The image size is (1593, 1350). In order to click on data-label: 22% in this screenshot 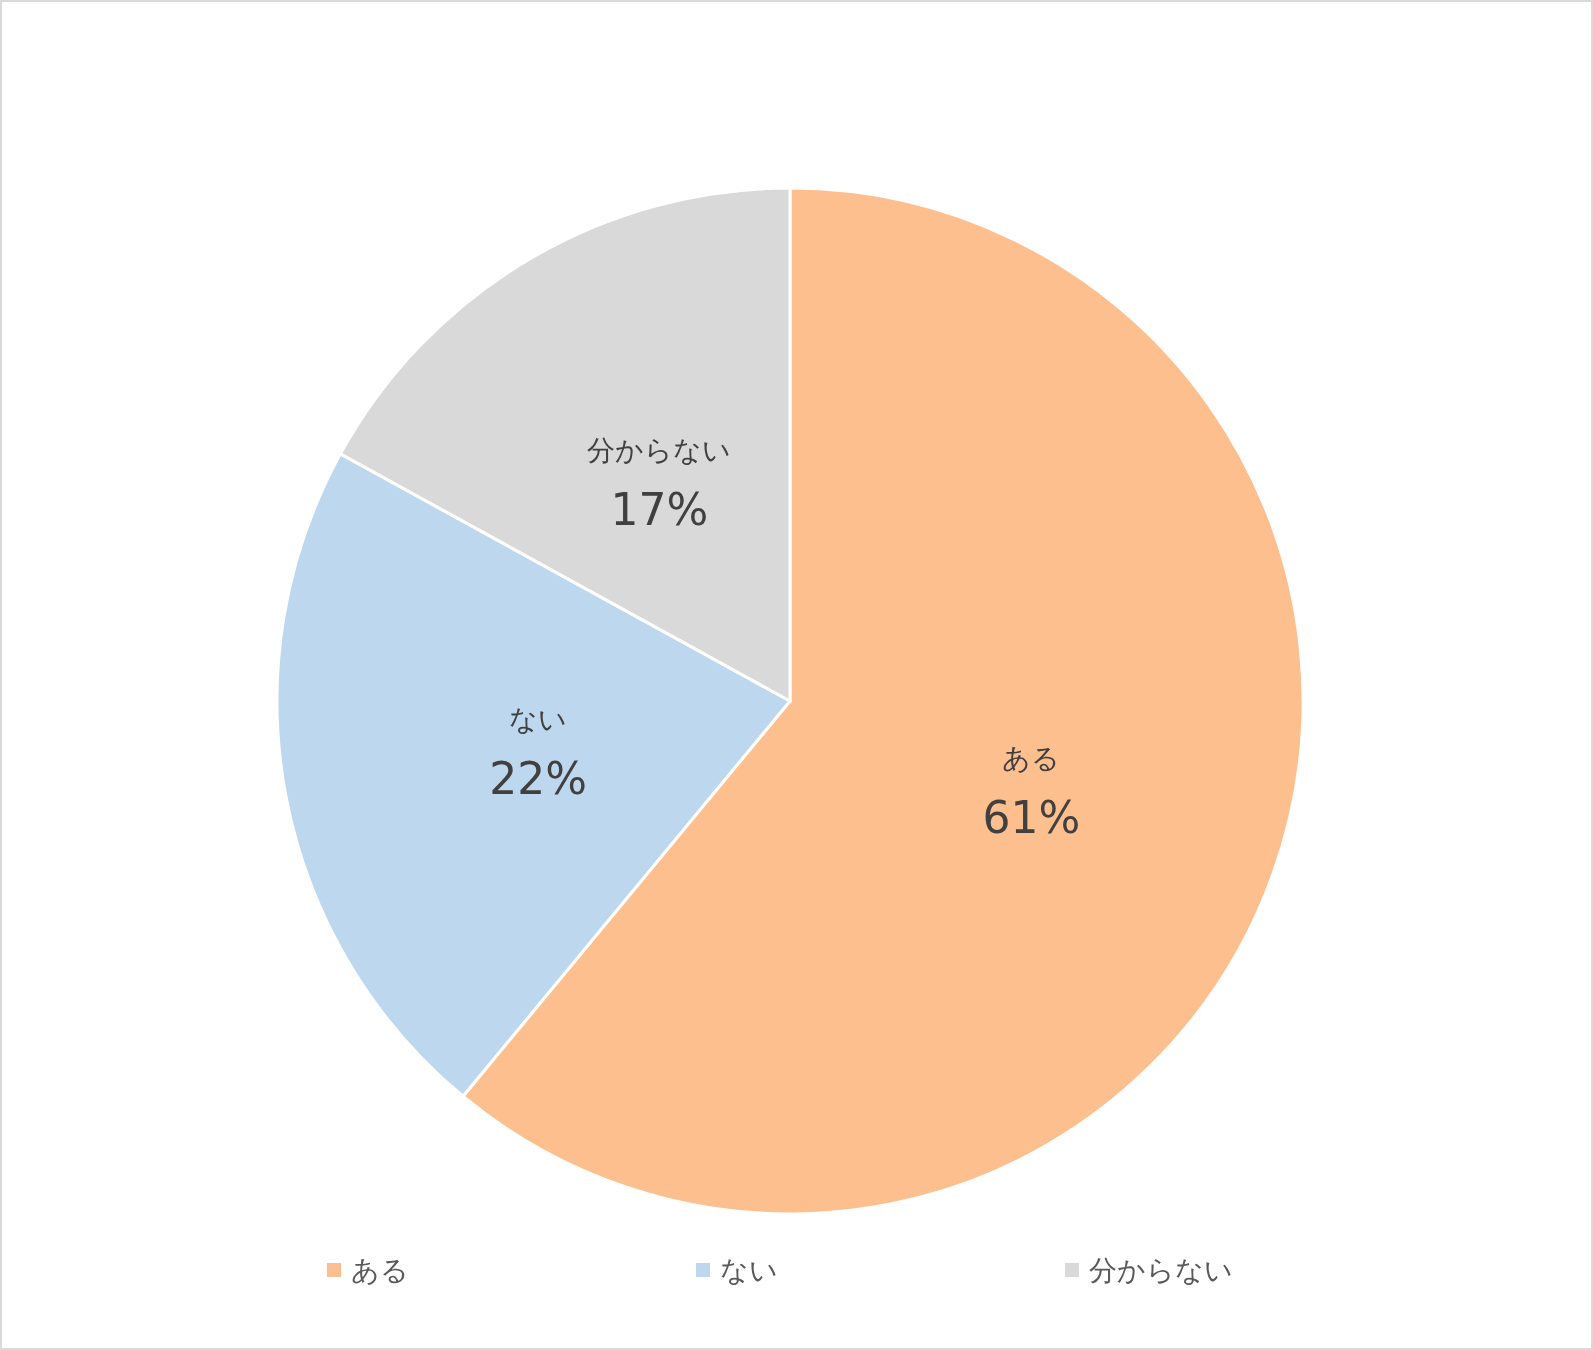, I will do `click(538, 779)`.